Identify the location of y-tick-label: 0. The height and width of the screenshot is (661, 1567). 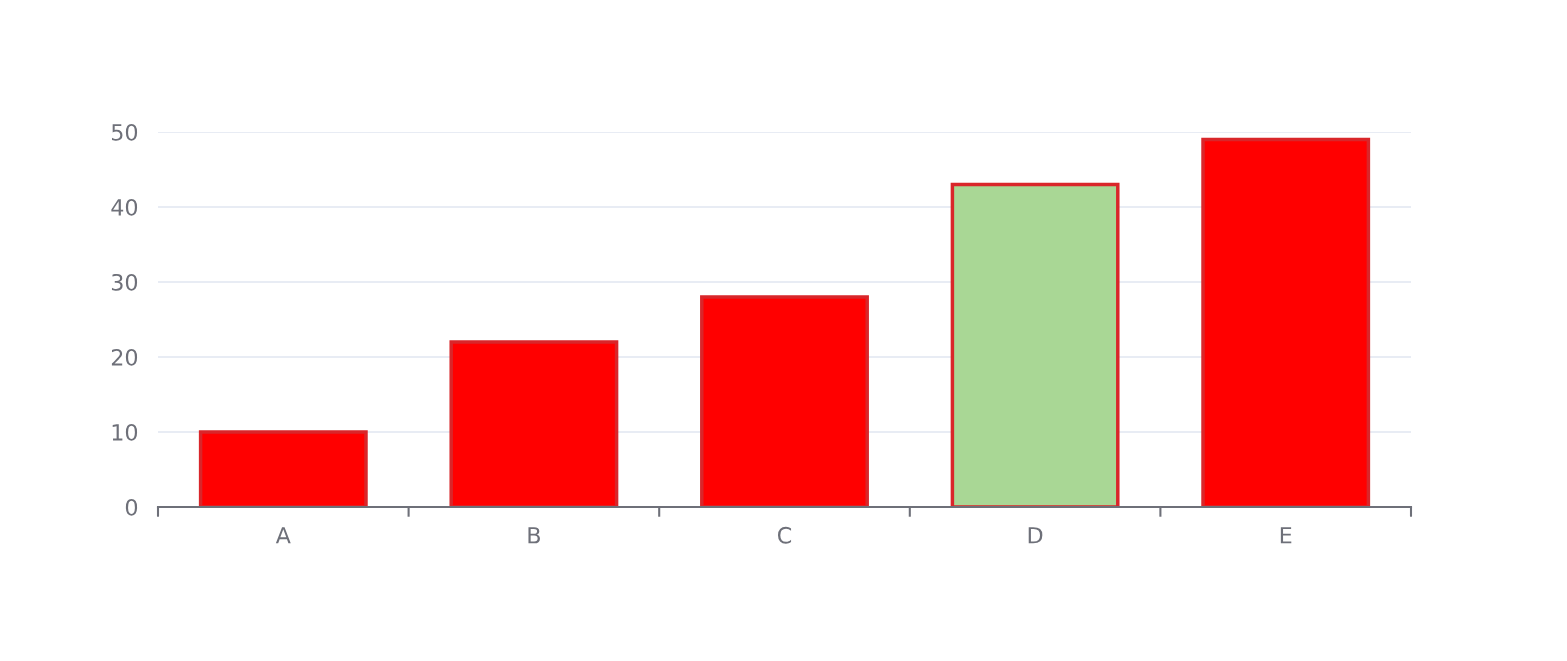
(131, 507).